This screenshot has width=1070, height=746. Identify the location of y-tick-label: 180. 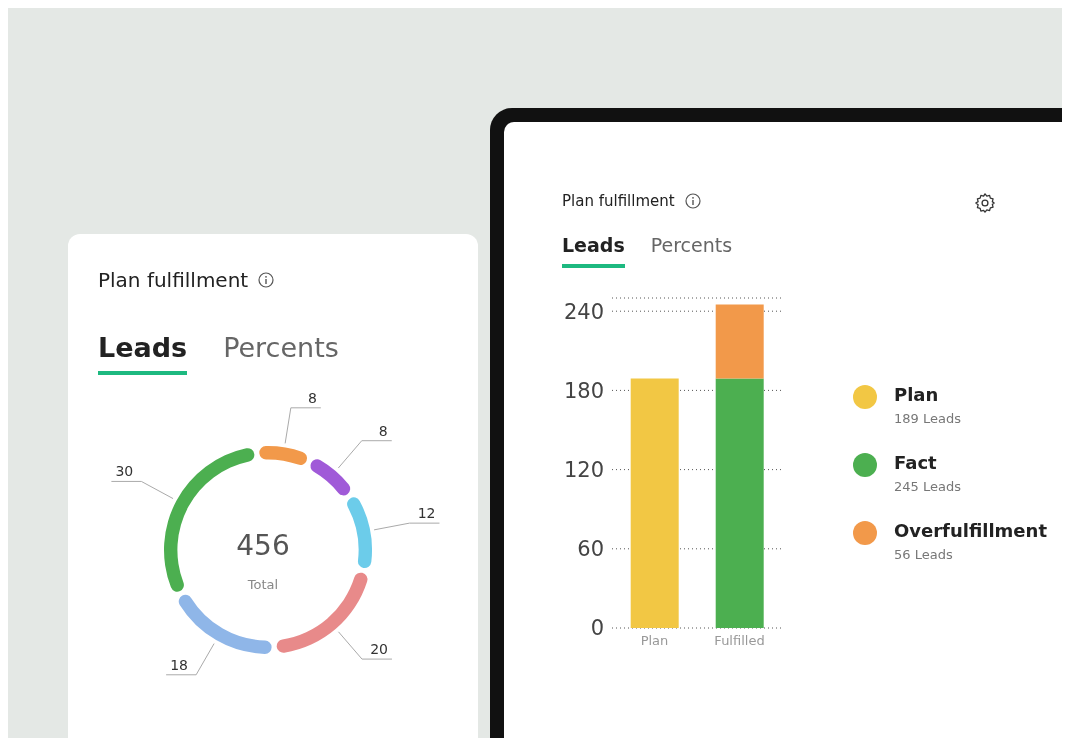
(583, 390).